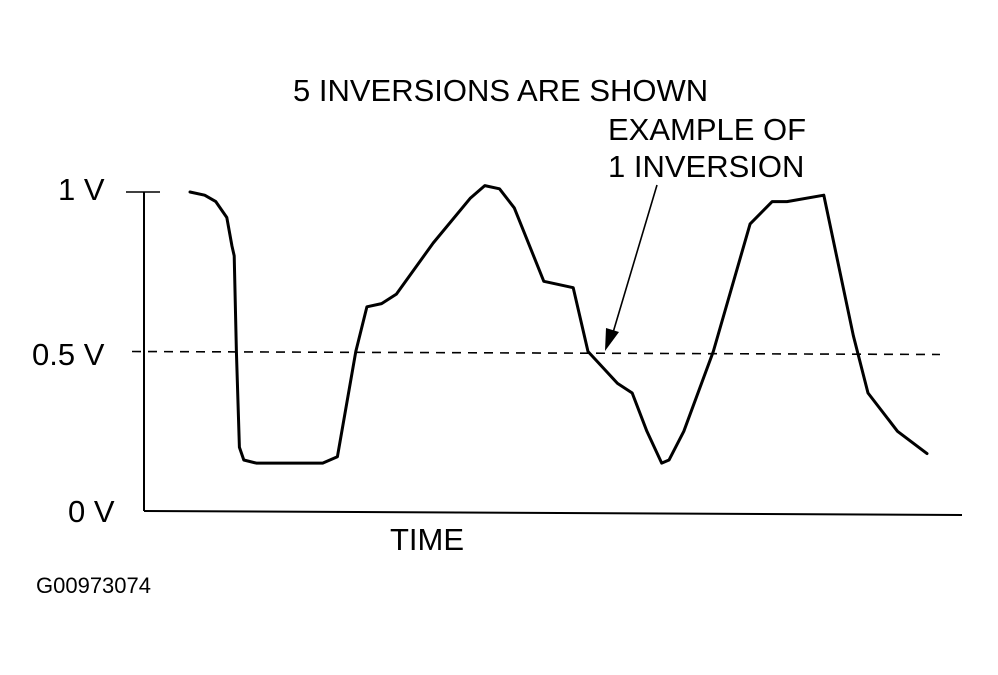  I want to click on x-axis, so click(553, 513).